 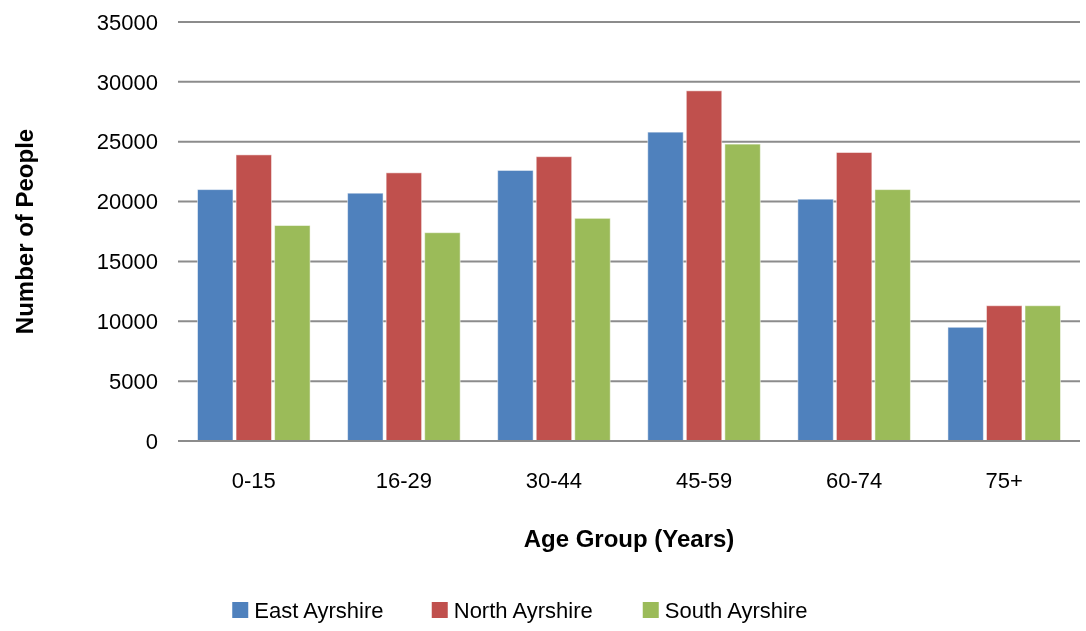 I want to click on y-tick-label: 35000, so click(x=127, y=22).